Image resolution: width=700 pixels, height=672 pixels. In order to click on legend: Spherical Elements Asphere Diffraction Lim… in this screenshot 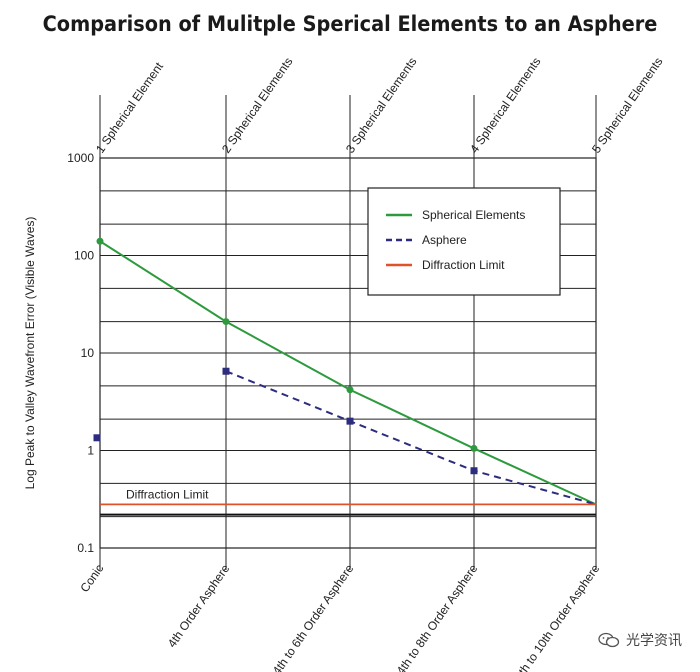, I will do `click(464, 241)`.